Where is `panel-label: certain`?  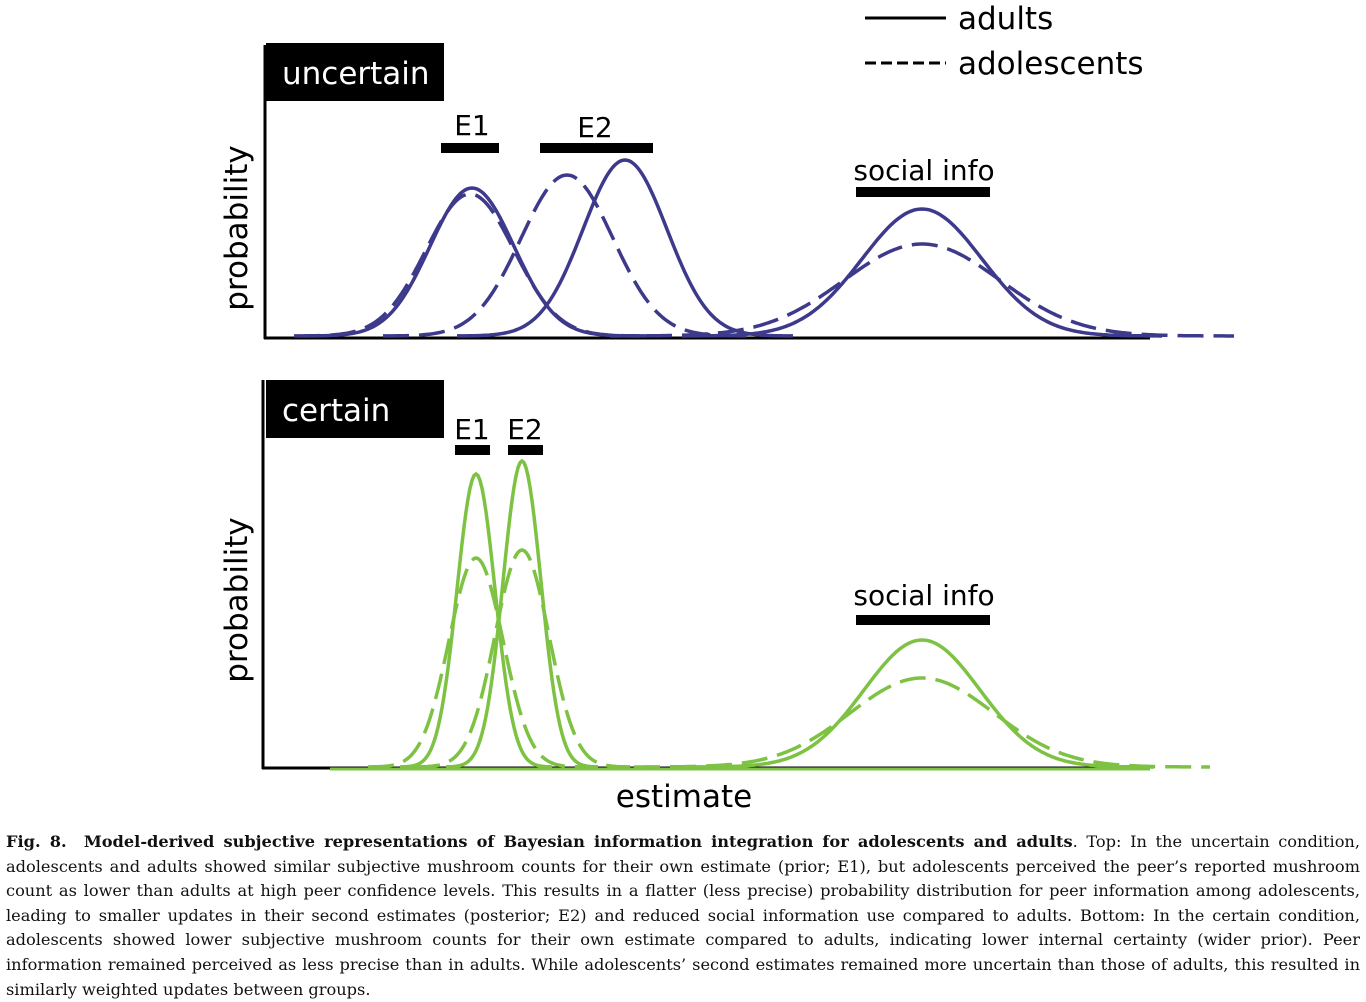 panel-label: certain is located at coordinates (336, 411).